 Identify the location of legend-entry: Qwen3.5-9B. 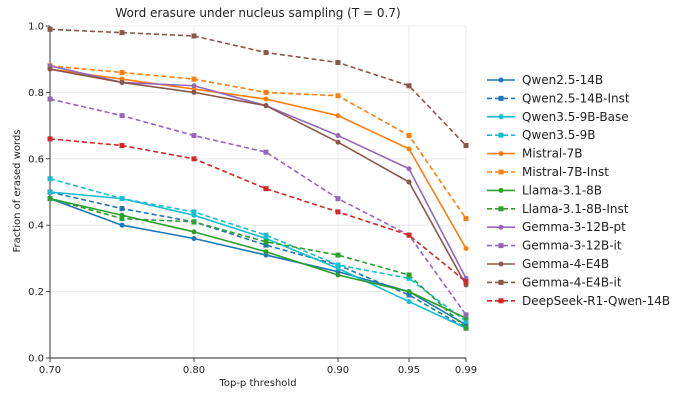
(541, 135).